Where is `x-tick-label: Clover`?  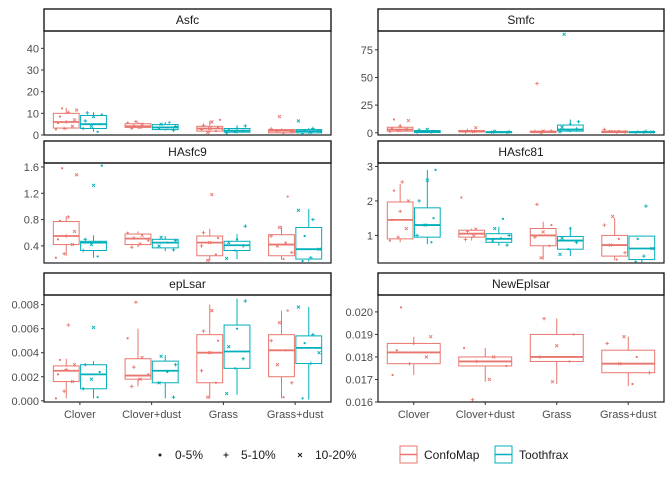
x-tick-label: Clover is located at coordinates (80, 415).